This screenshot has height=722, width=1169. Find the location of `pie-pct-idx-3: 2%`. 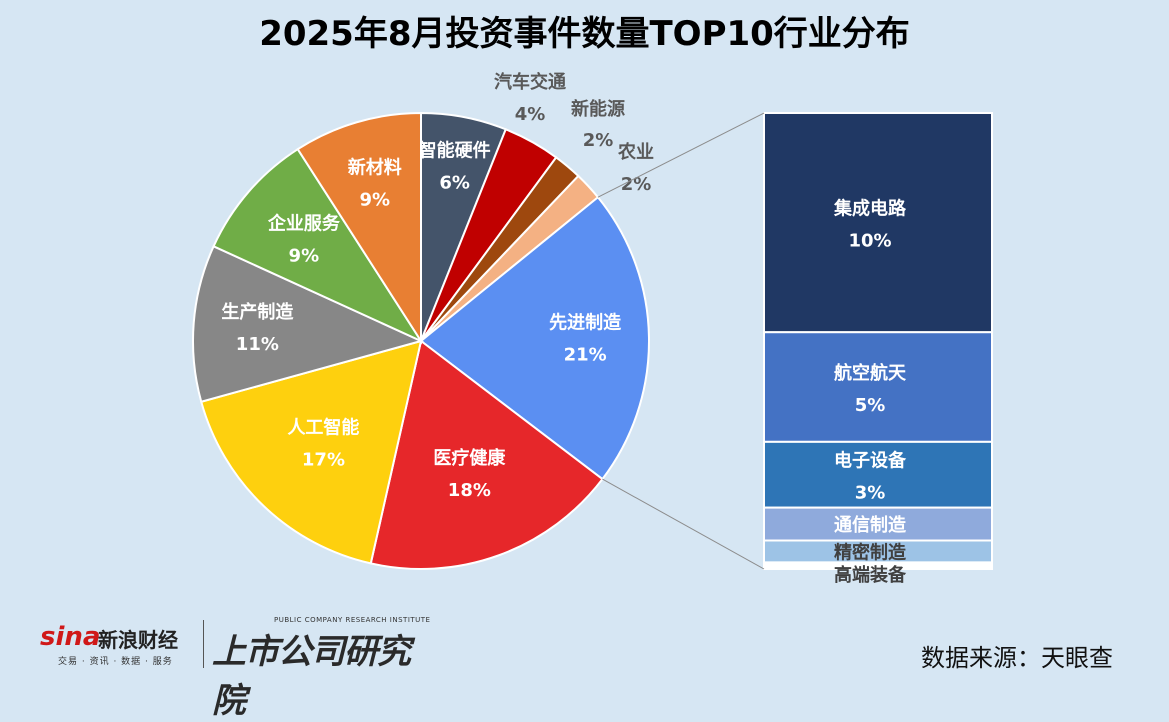

pie-pct-idx-3: 2% is located at coordinates (636, 184).